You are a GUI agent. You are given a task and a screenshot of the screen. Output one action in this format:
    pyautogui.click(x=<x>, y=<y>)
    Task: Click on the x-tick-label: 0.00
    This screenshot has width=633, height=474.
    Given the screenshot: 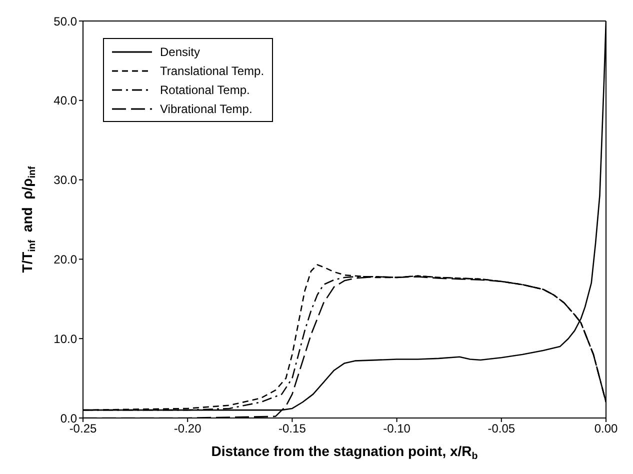 What is the action you would take?
    pyautogui.click(x=606, y=429)
    